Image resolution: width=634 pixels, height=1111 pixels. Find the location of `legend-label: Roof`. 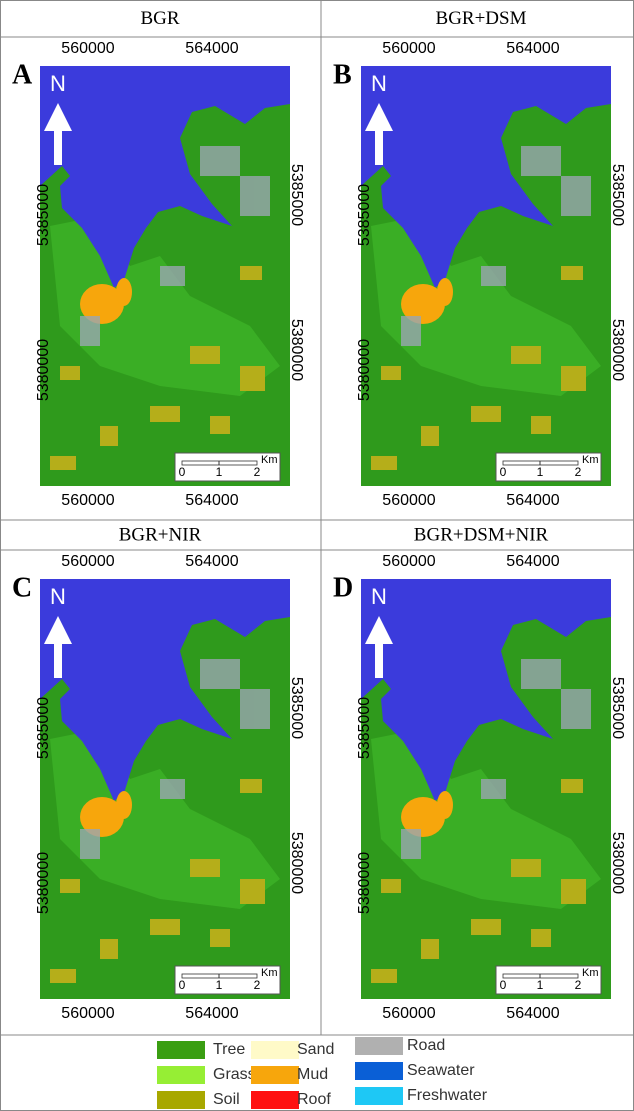

legend-label: Roof is located at coordinates (314, 1099).